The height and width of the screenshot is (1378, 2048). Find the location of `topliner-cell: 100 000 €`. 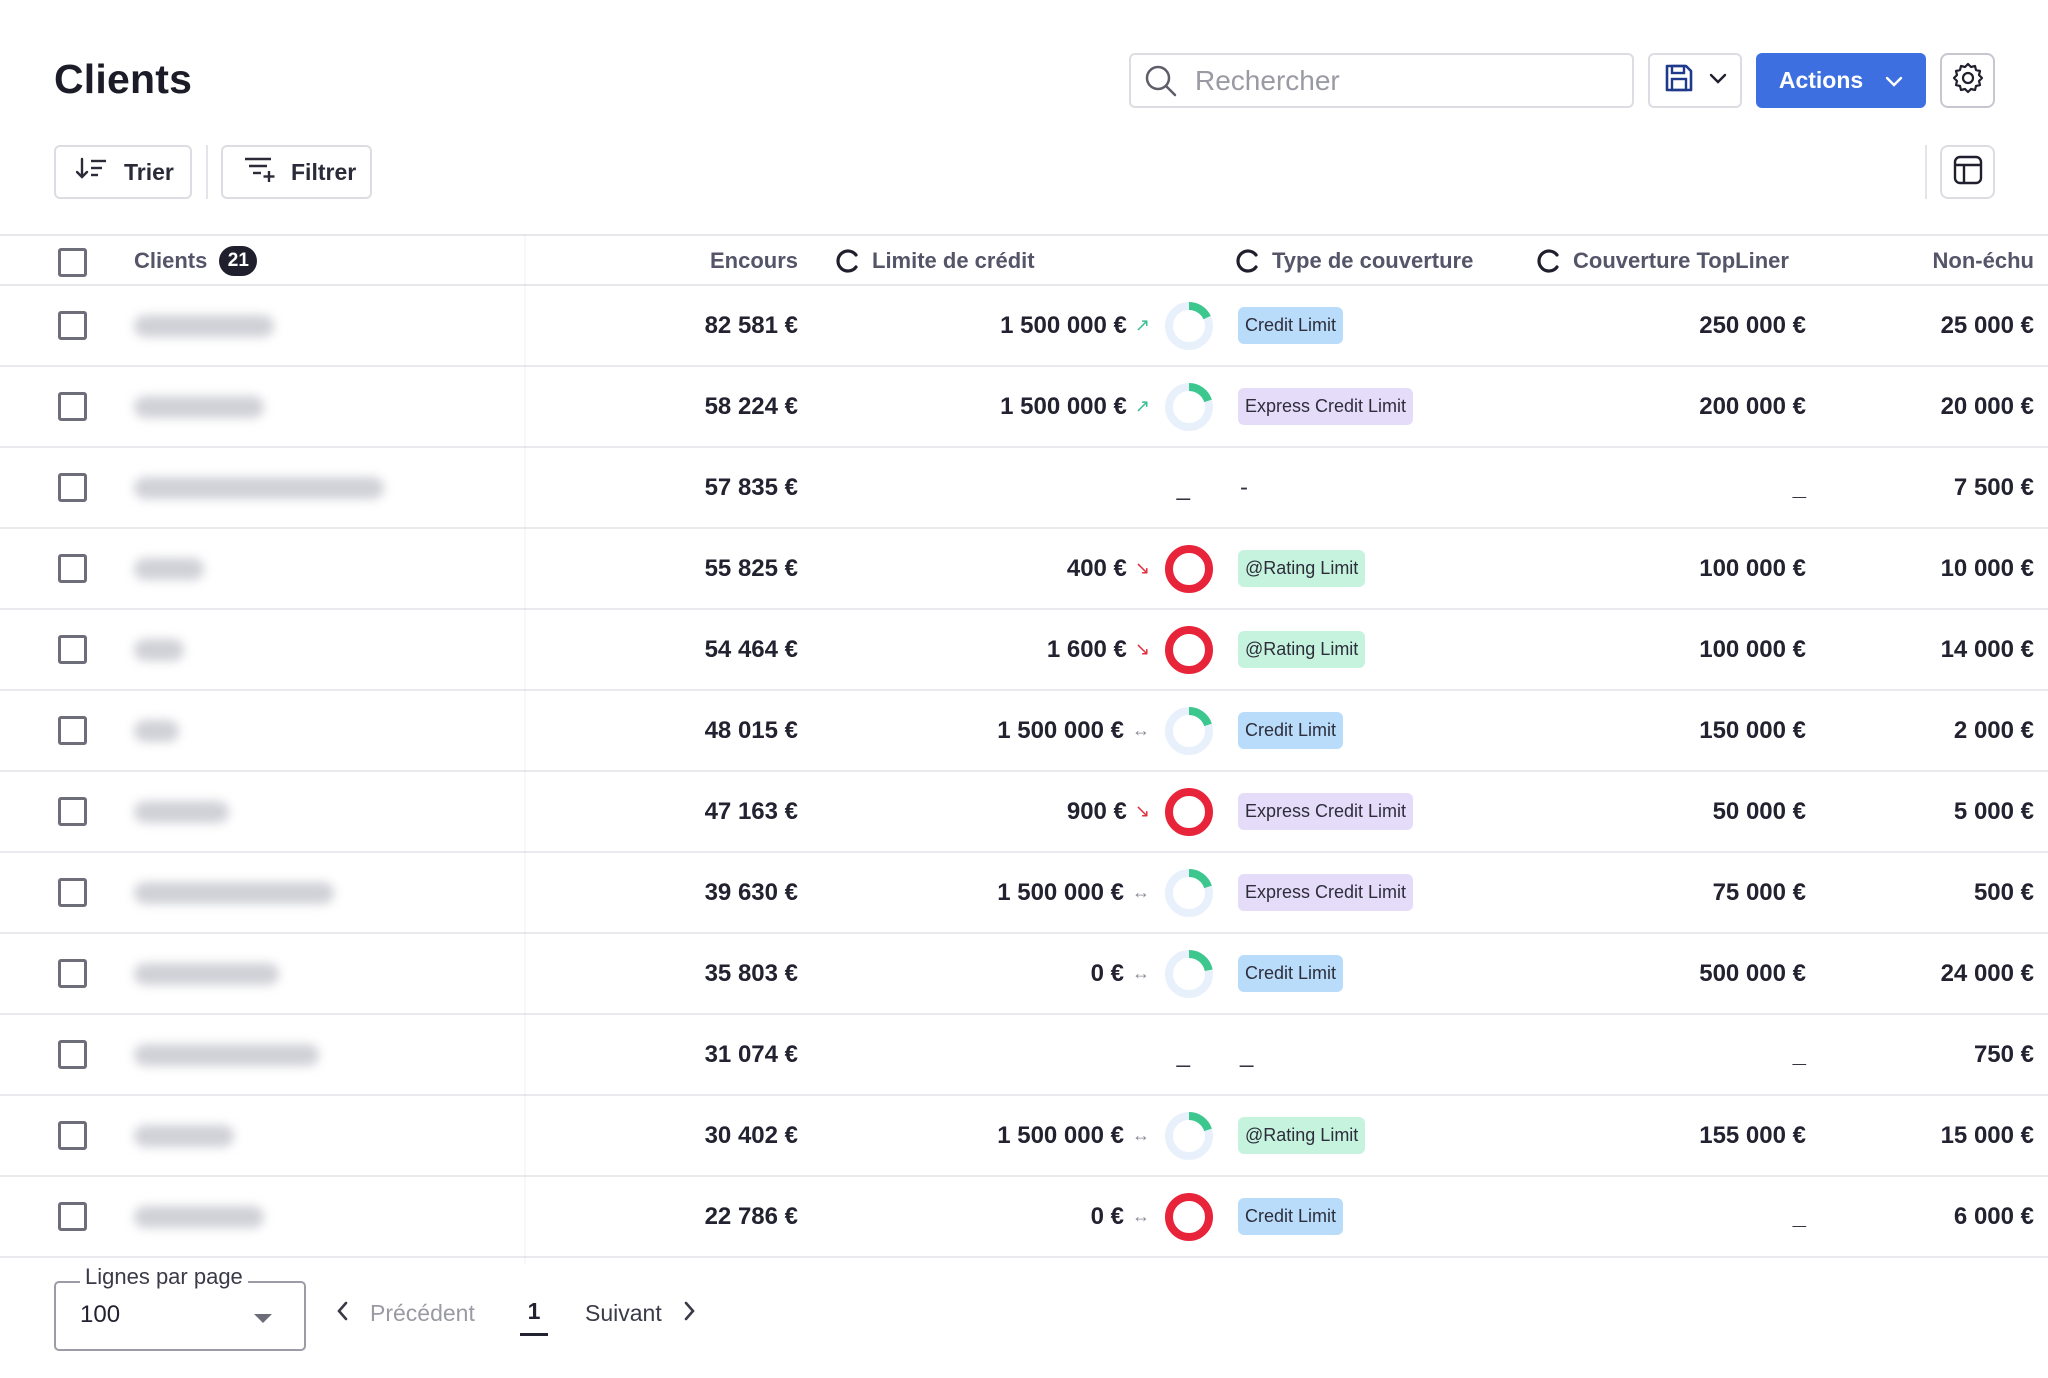

topliner-cell: 100 000 € is located at coordinates (1752, 568).